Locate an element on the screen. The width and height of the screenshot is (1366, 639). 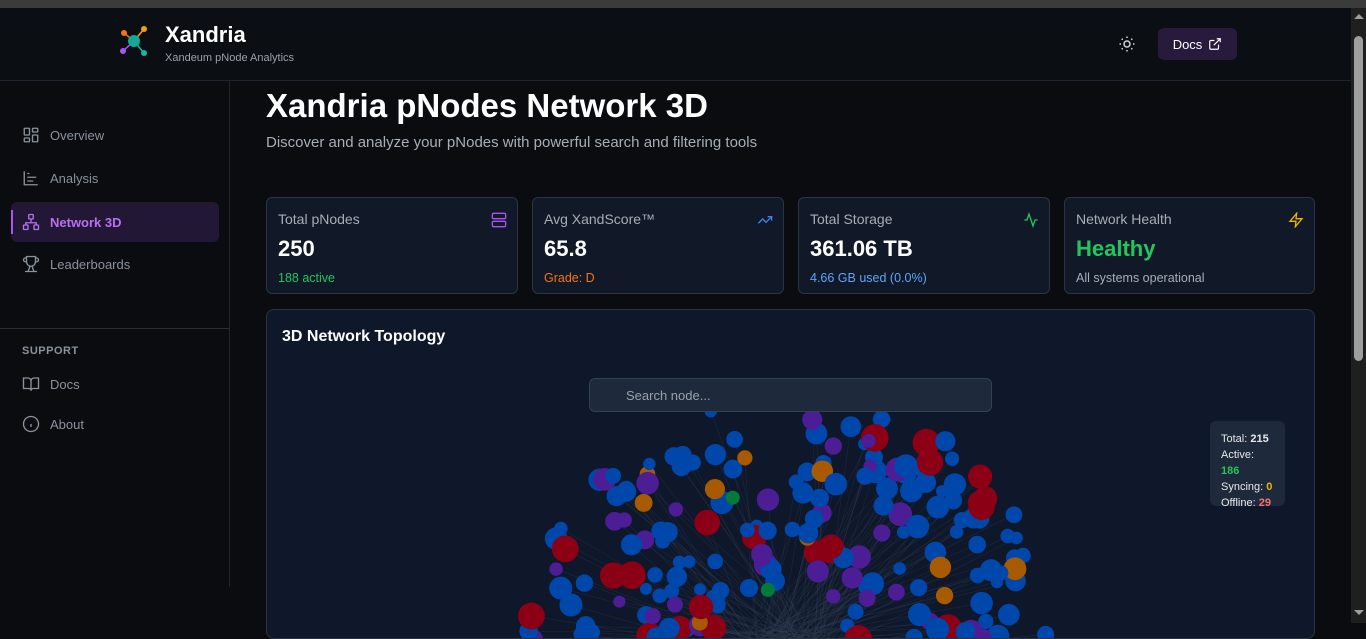
page-scrollbar is located at coordinates (1358, 315).